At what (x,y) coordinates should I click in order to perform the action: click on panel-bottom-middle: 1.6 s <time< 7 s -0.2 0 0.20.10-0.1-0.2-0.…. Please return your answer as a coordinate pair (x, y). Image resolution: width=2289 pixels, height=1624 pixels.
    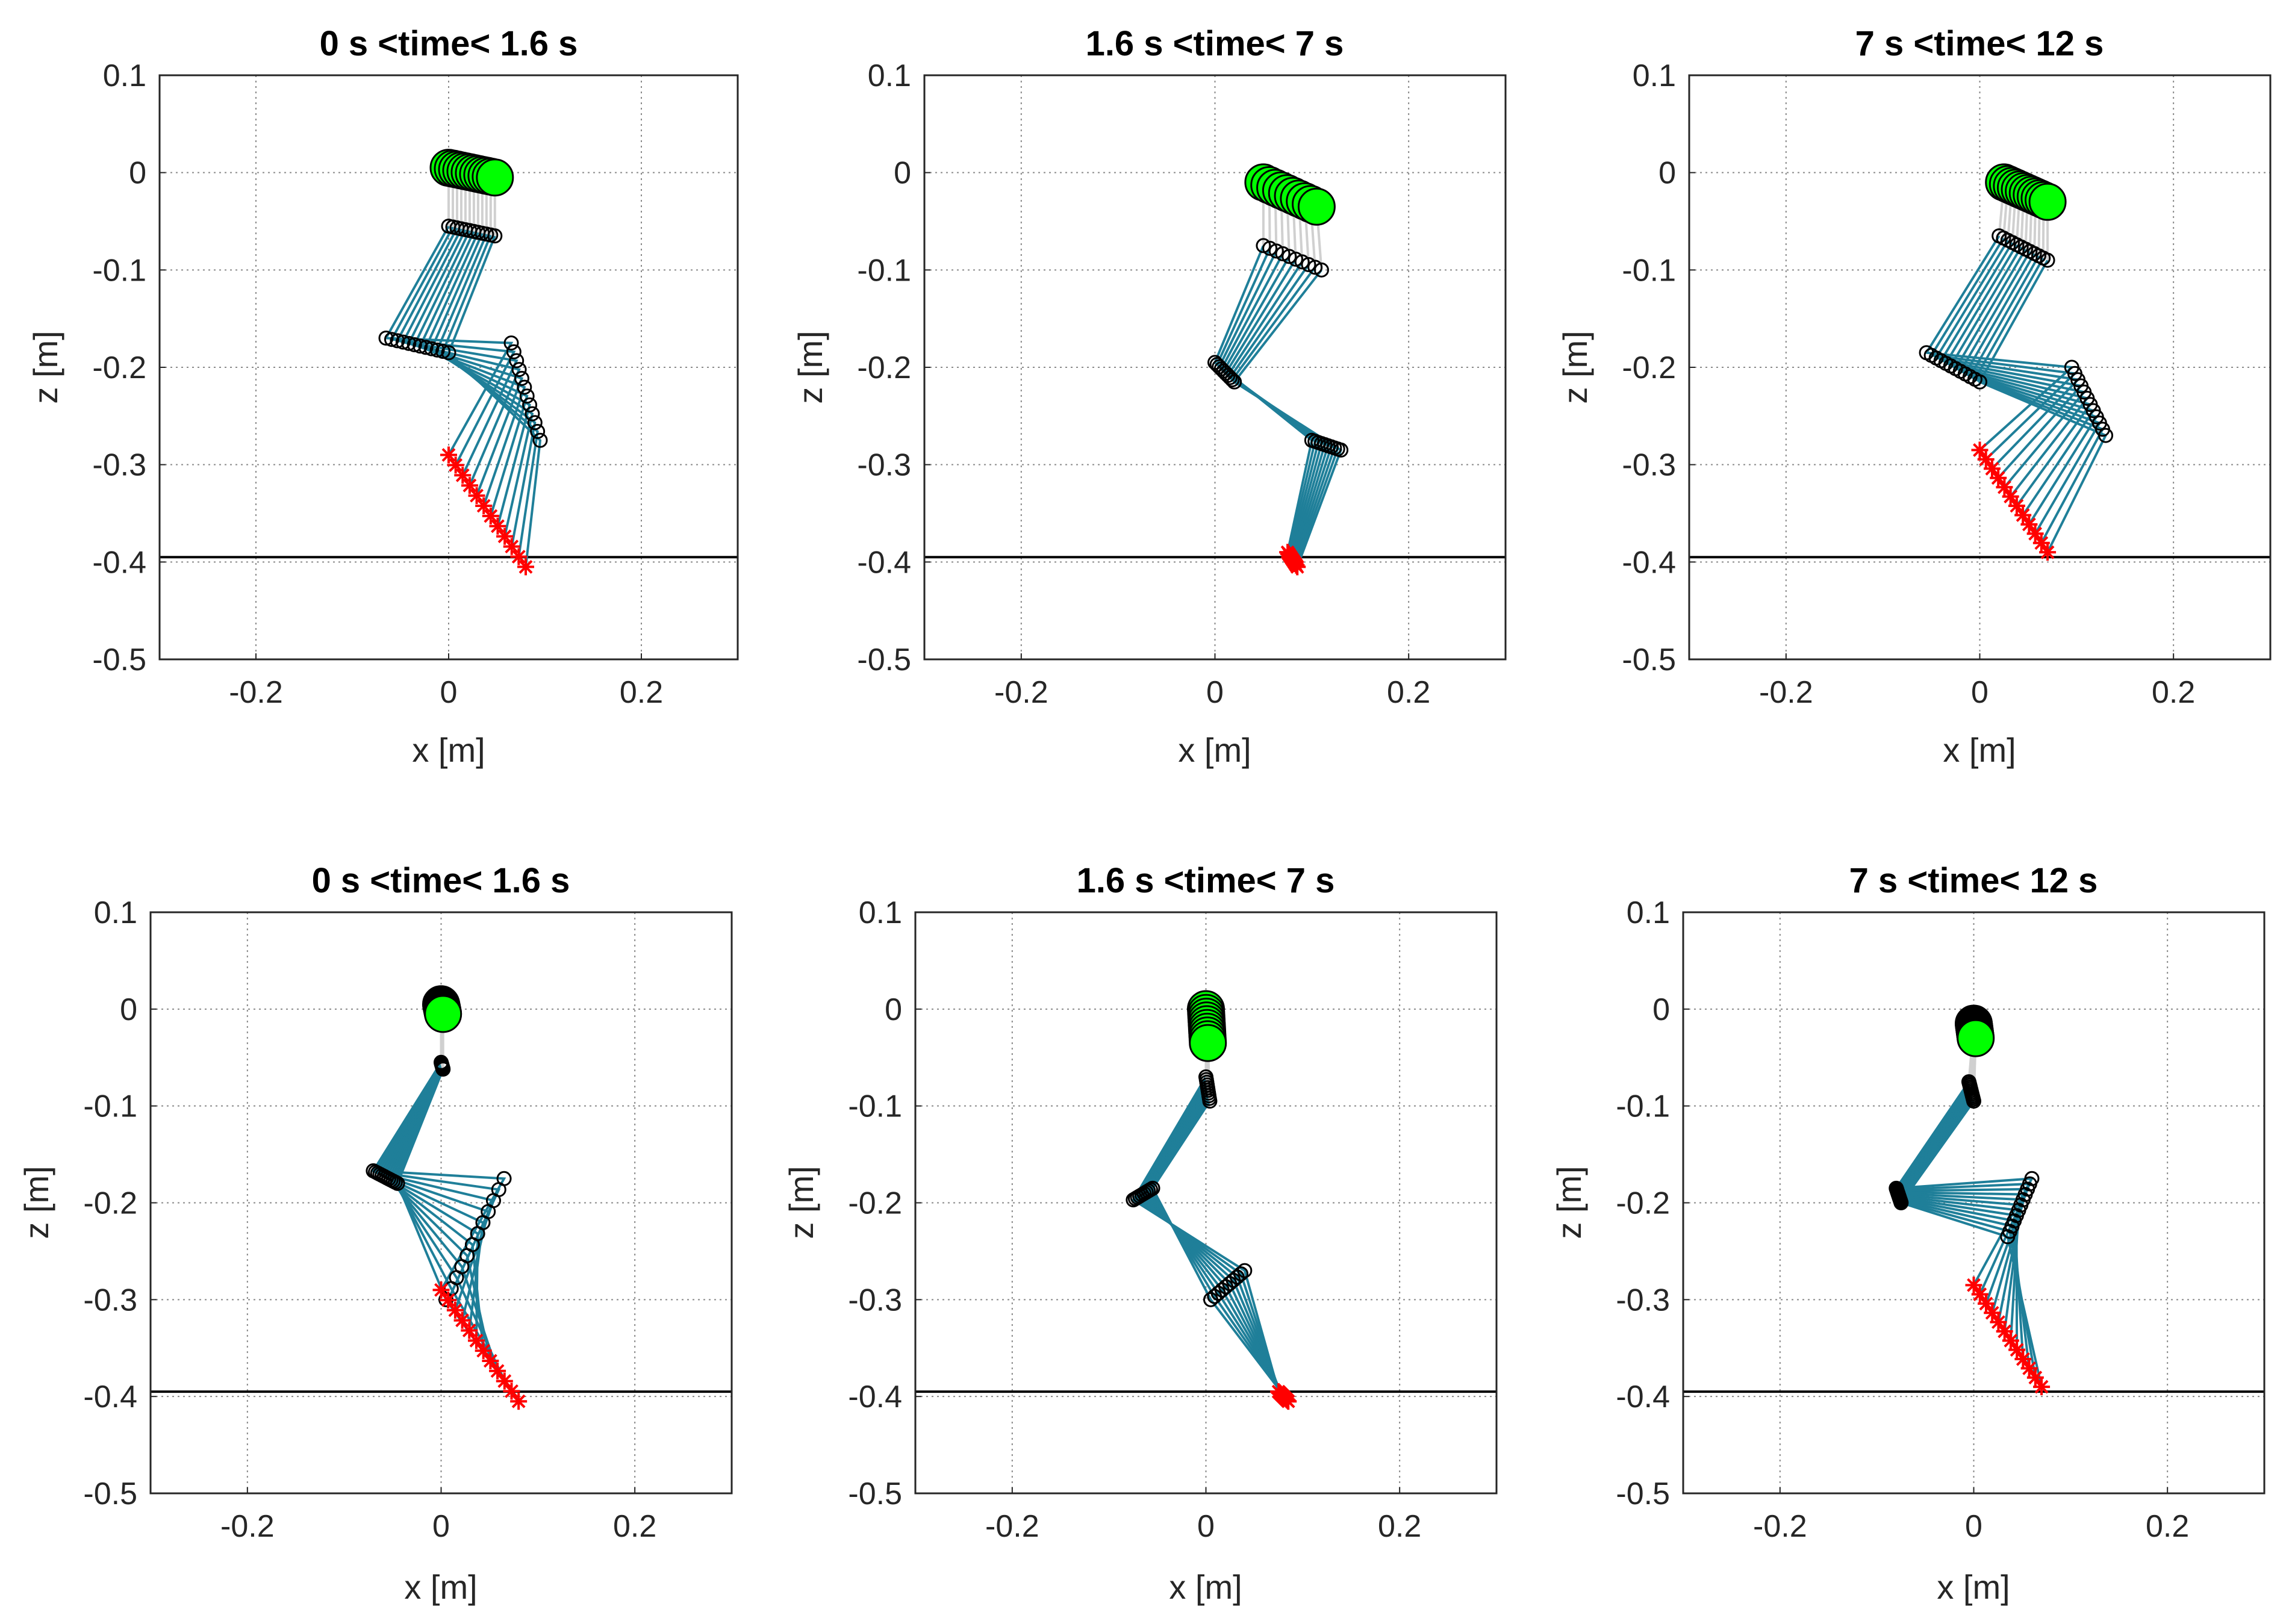
    Looking at the image, I should click on (1140, 1234).